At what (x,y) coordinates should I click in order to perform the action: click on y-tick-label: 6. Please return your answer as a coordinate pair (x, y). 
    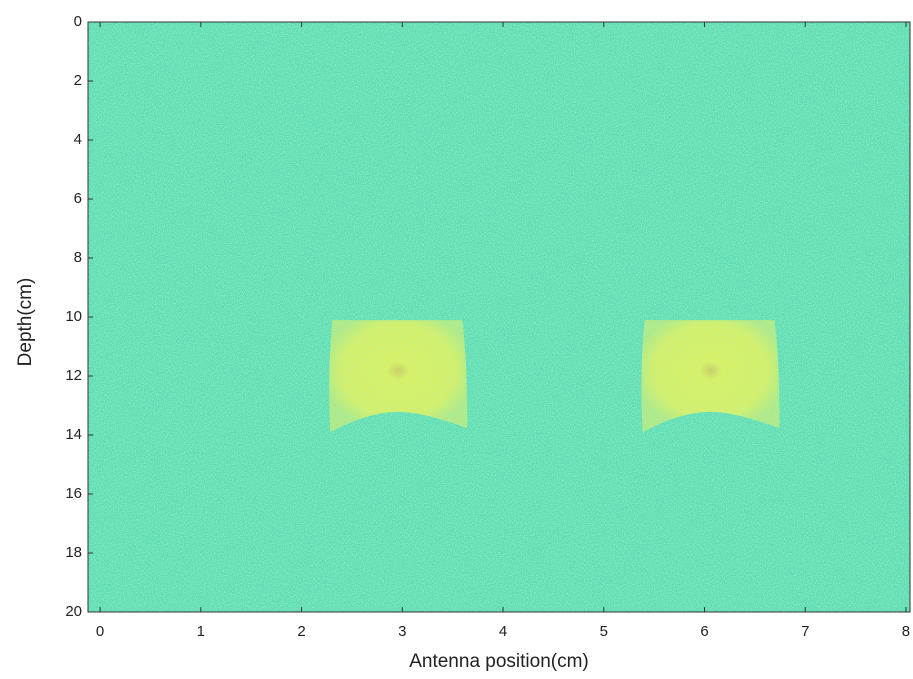
    Looking at the image, I should click on (78, 198).